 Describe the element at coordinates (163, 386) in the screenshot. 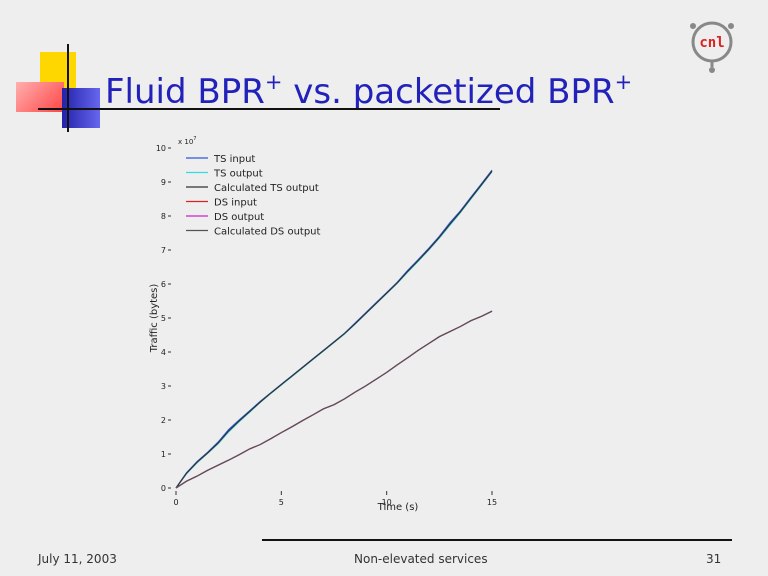

I see `y-tick-label: 3` at that location.